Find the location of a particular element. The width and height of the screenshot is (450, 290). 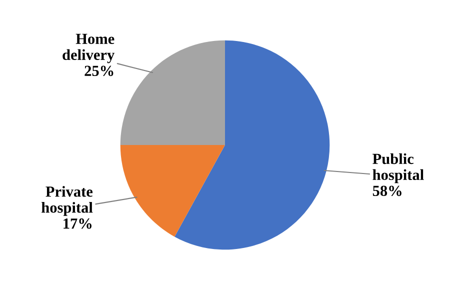

data-label: 25% is located at coordinates (99, 71).